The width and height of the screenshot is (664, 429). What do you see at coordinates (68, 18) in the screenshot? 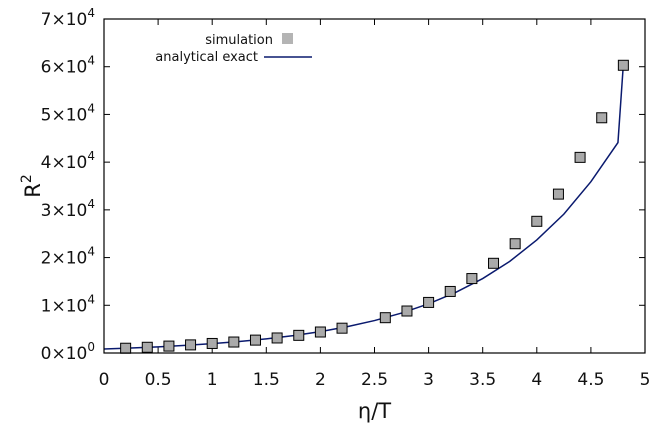
I see `y-tick-label: 7×10⁴` at bounding box center [68, 18].